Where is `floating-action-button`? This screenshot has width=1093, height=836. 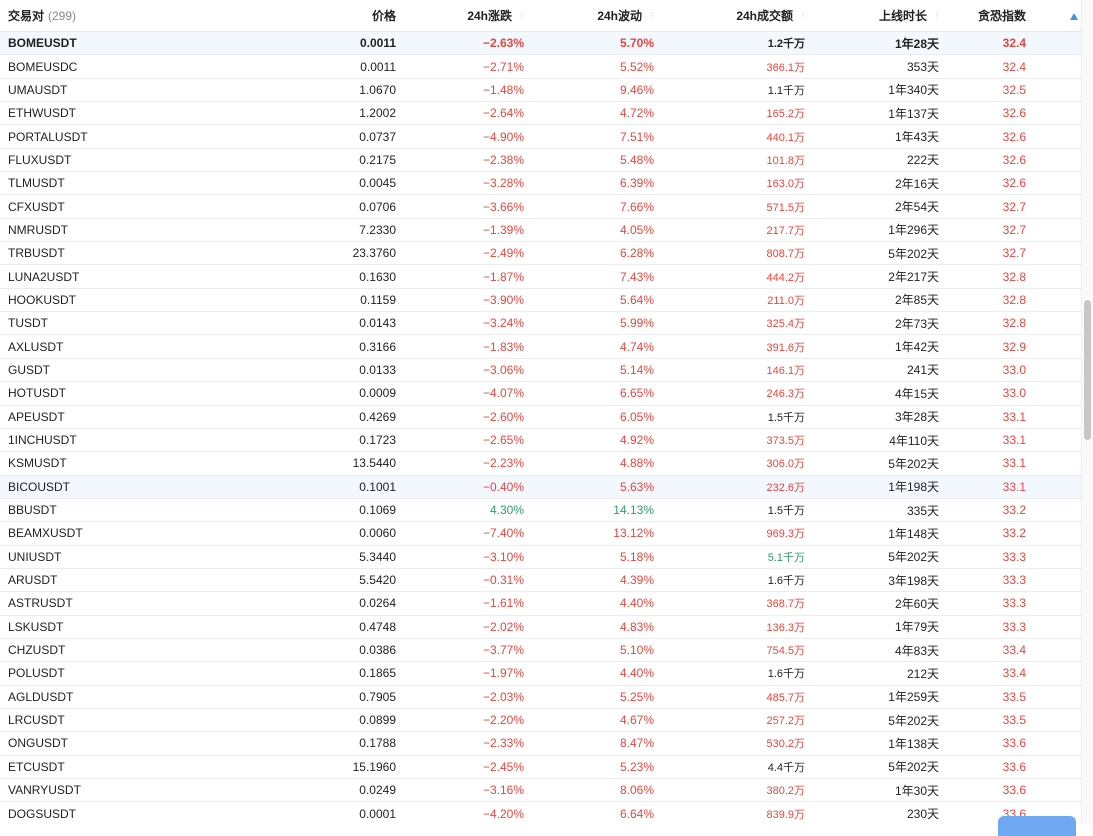
floating-action-button is located at coordinates (1037, 826).